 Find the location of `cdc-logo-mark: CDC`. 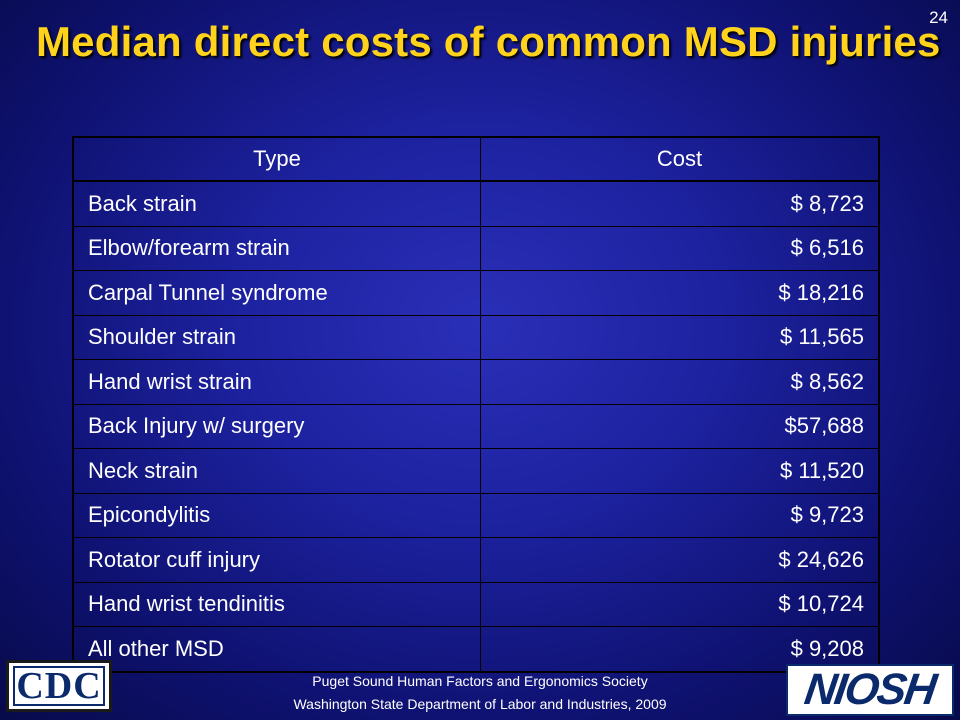

cdc-logo-mark: CDC is located at coordinates (59, 686).